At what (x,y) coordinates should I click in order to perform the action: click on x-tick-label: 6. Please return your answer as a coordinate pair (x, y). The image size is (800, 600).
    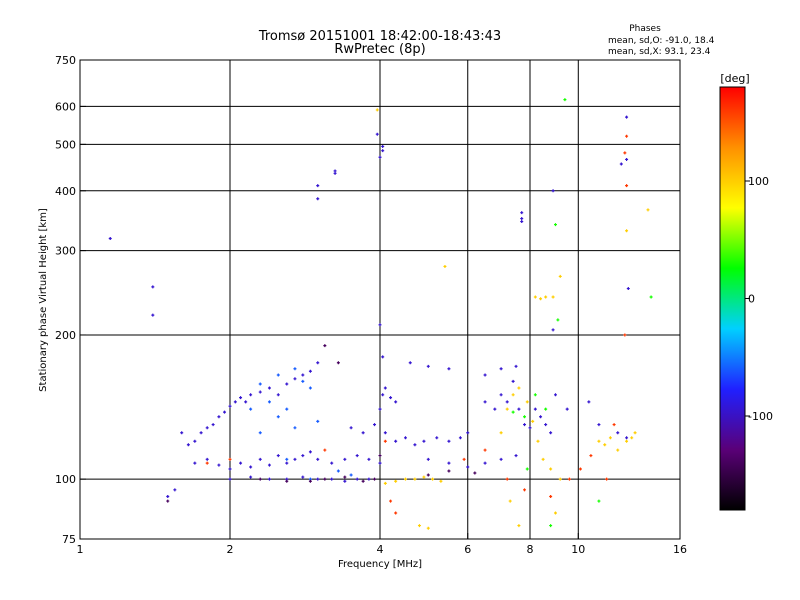
    Looking at the image, I should click on (467, 549).